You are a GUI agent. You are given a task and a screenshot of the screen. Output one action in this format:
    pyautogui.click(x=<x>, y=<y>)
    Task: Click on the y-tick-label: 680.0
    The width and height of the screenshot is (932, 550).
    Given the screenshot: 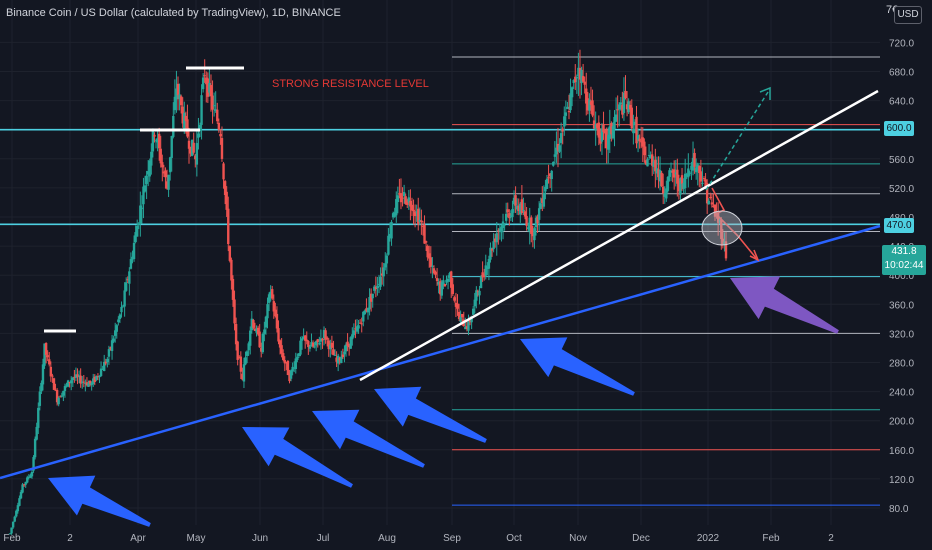 What is the action you would take?
    pyautogui.click(x=901, y=73)
    